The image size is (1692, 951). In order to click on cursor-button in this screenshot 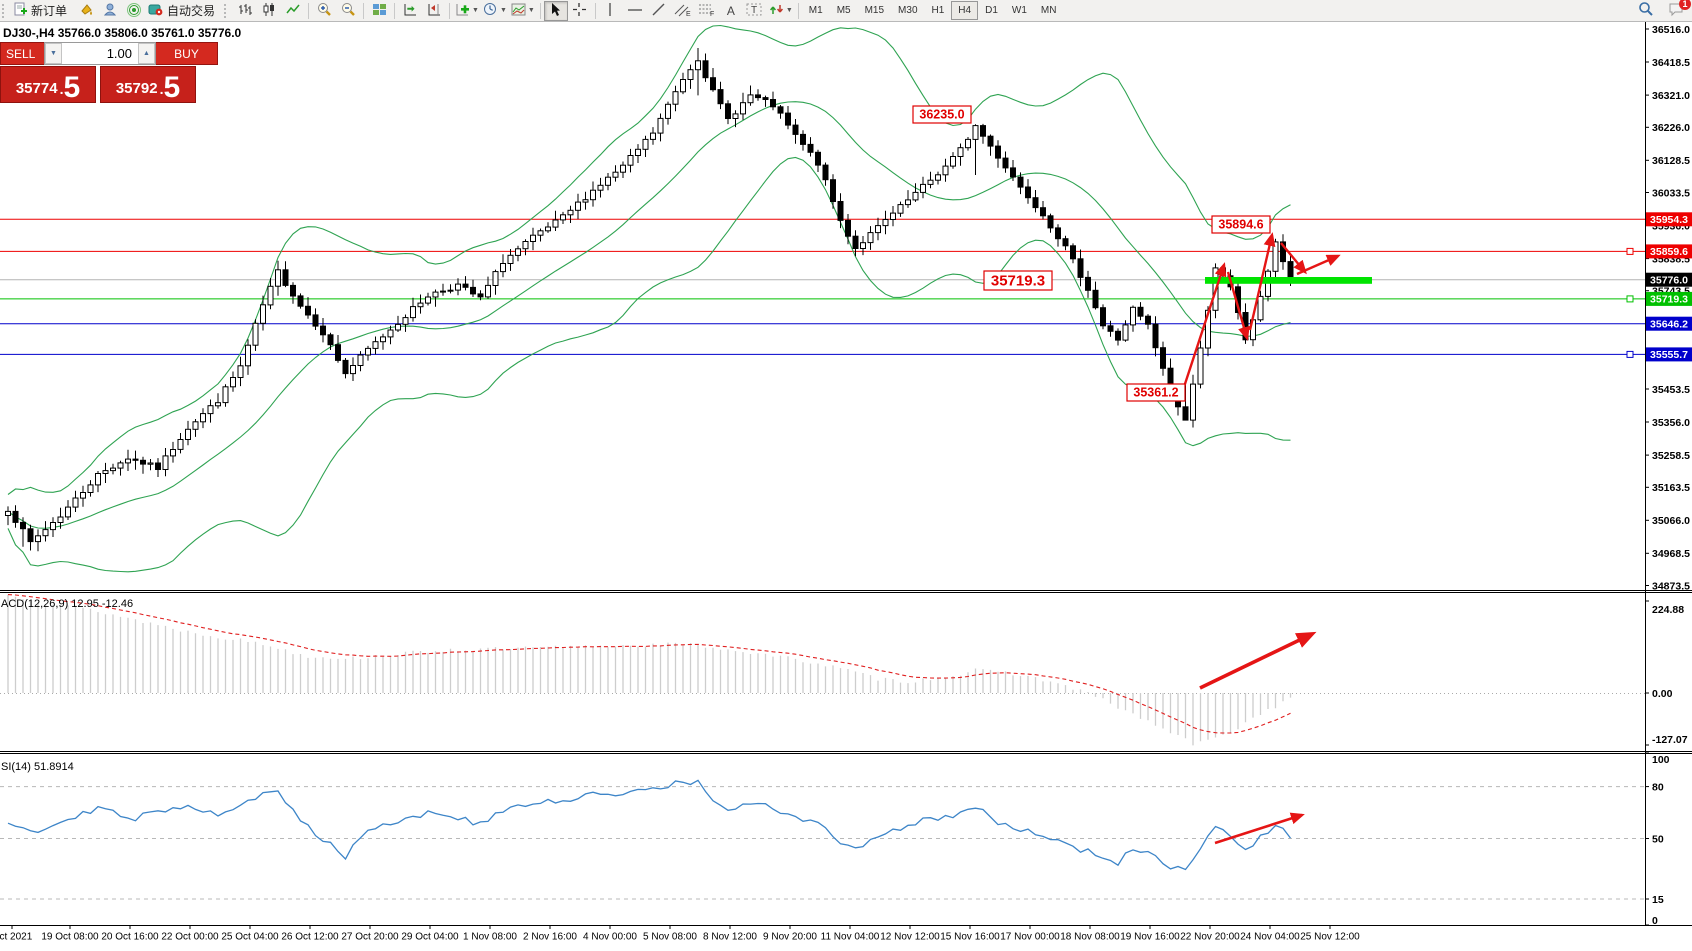, I will do `click(555, 10)`.